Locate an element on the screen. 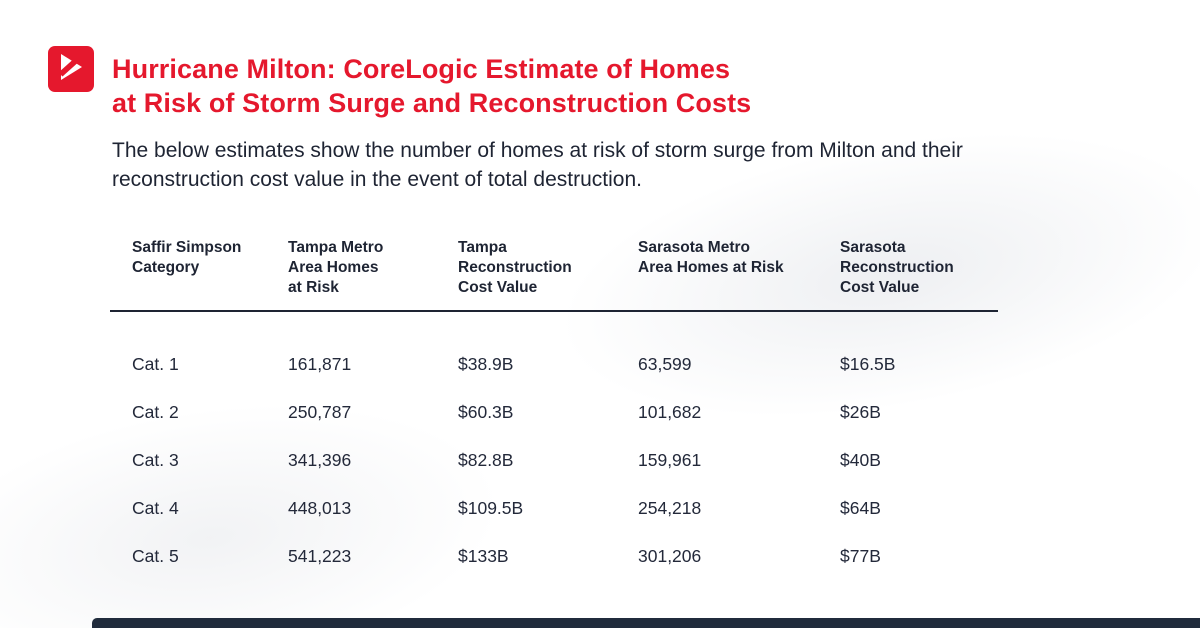 This screenshot has width=1200, height=628. column-header-tampa-homes: Tampa Metro Area Homes at Risk is located at coordinates (336, 267).